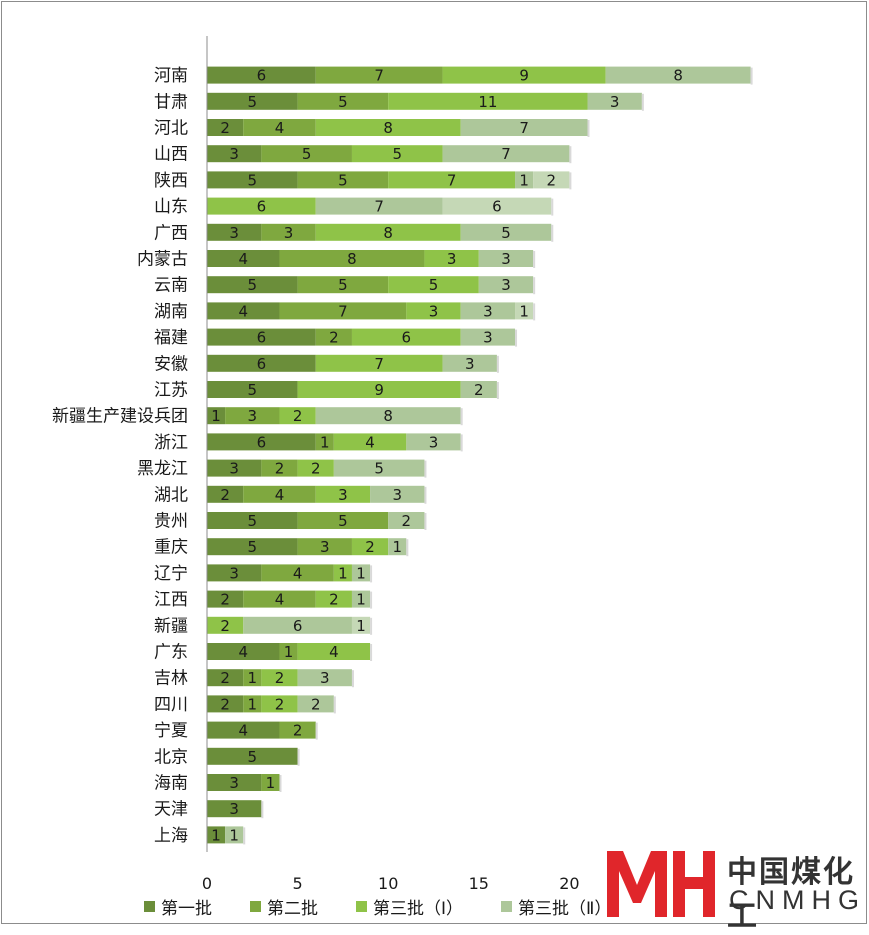 This screenshot has width=869, height=935. Describe the element at coordinates (565, 908) in the screenshot. I see `legend-label: 第三批（Ⅱ）` at that location.